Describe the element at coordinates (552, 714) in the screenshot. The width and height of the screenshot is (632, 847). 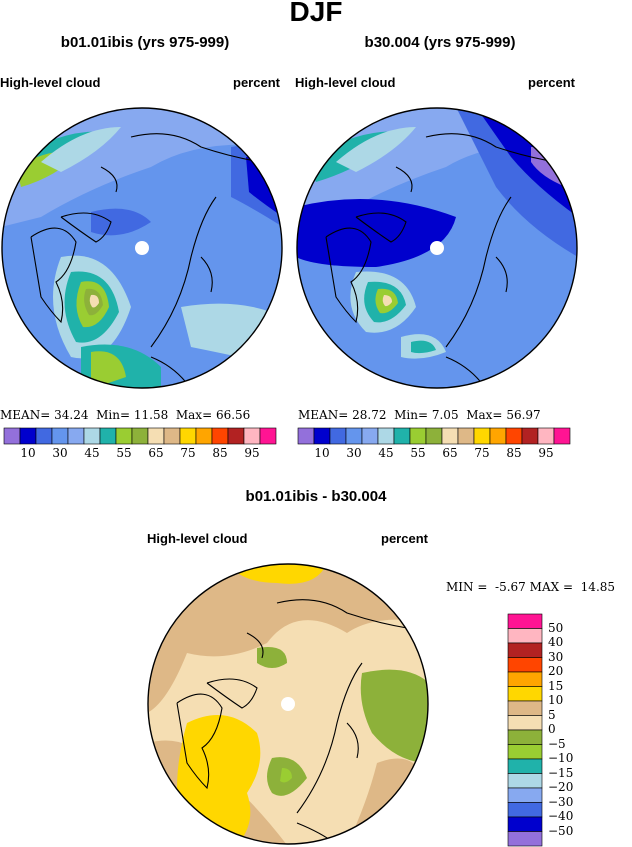
I see `colorbar-tick-label: 5` at that location.